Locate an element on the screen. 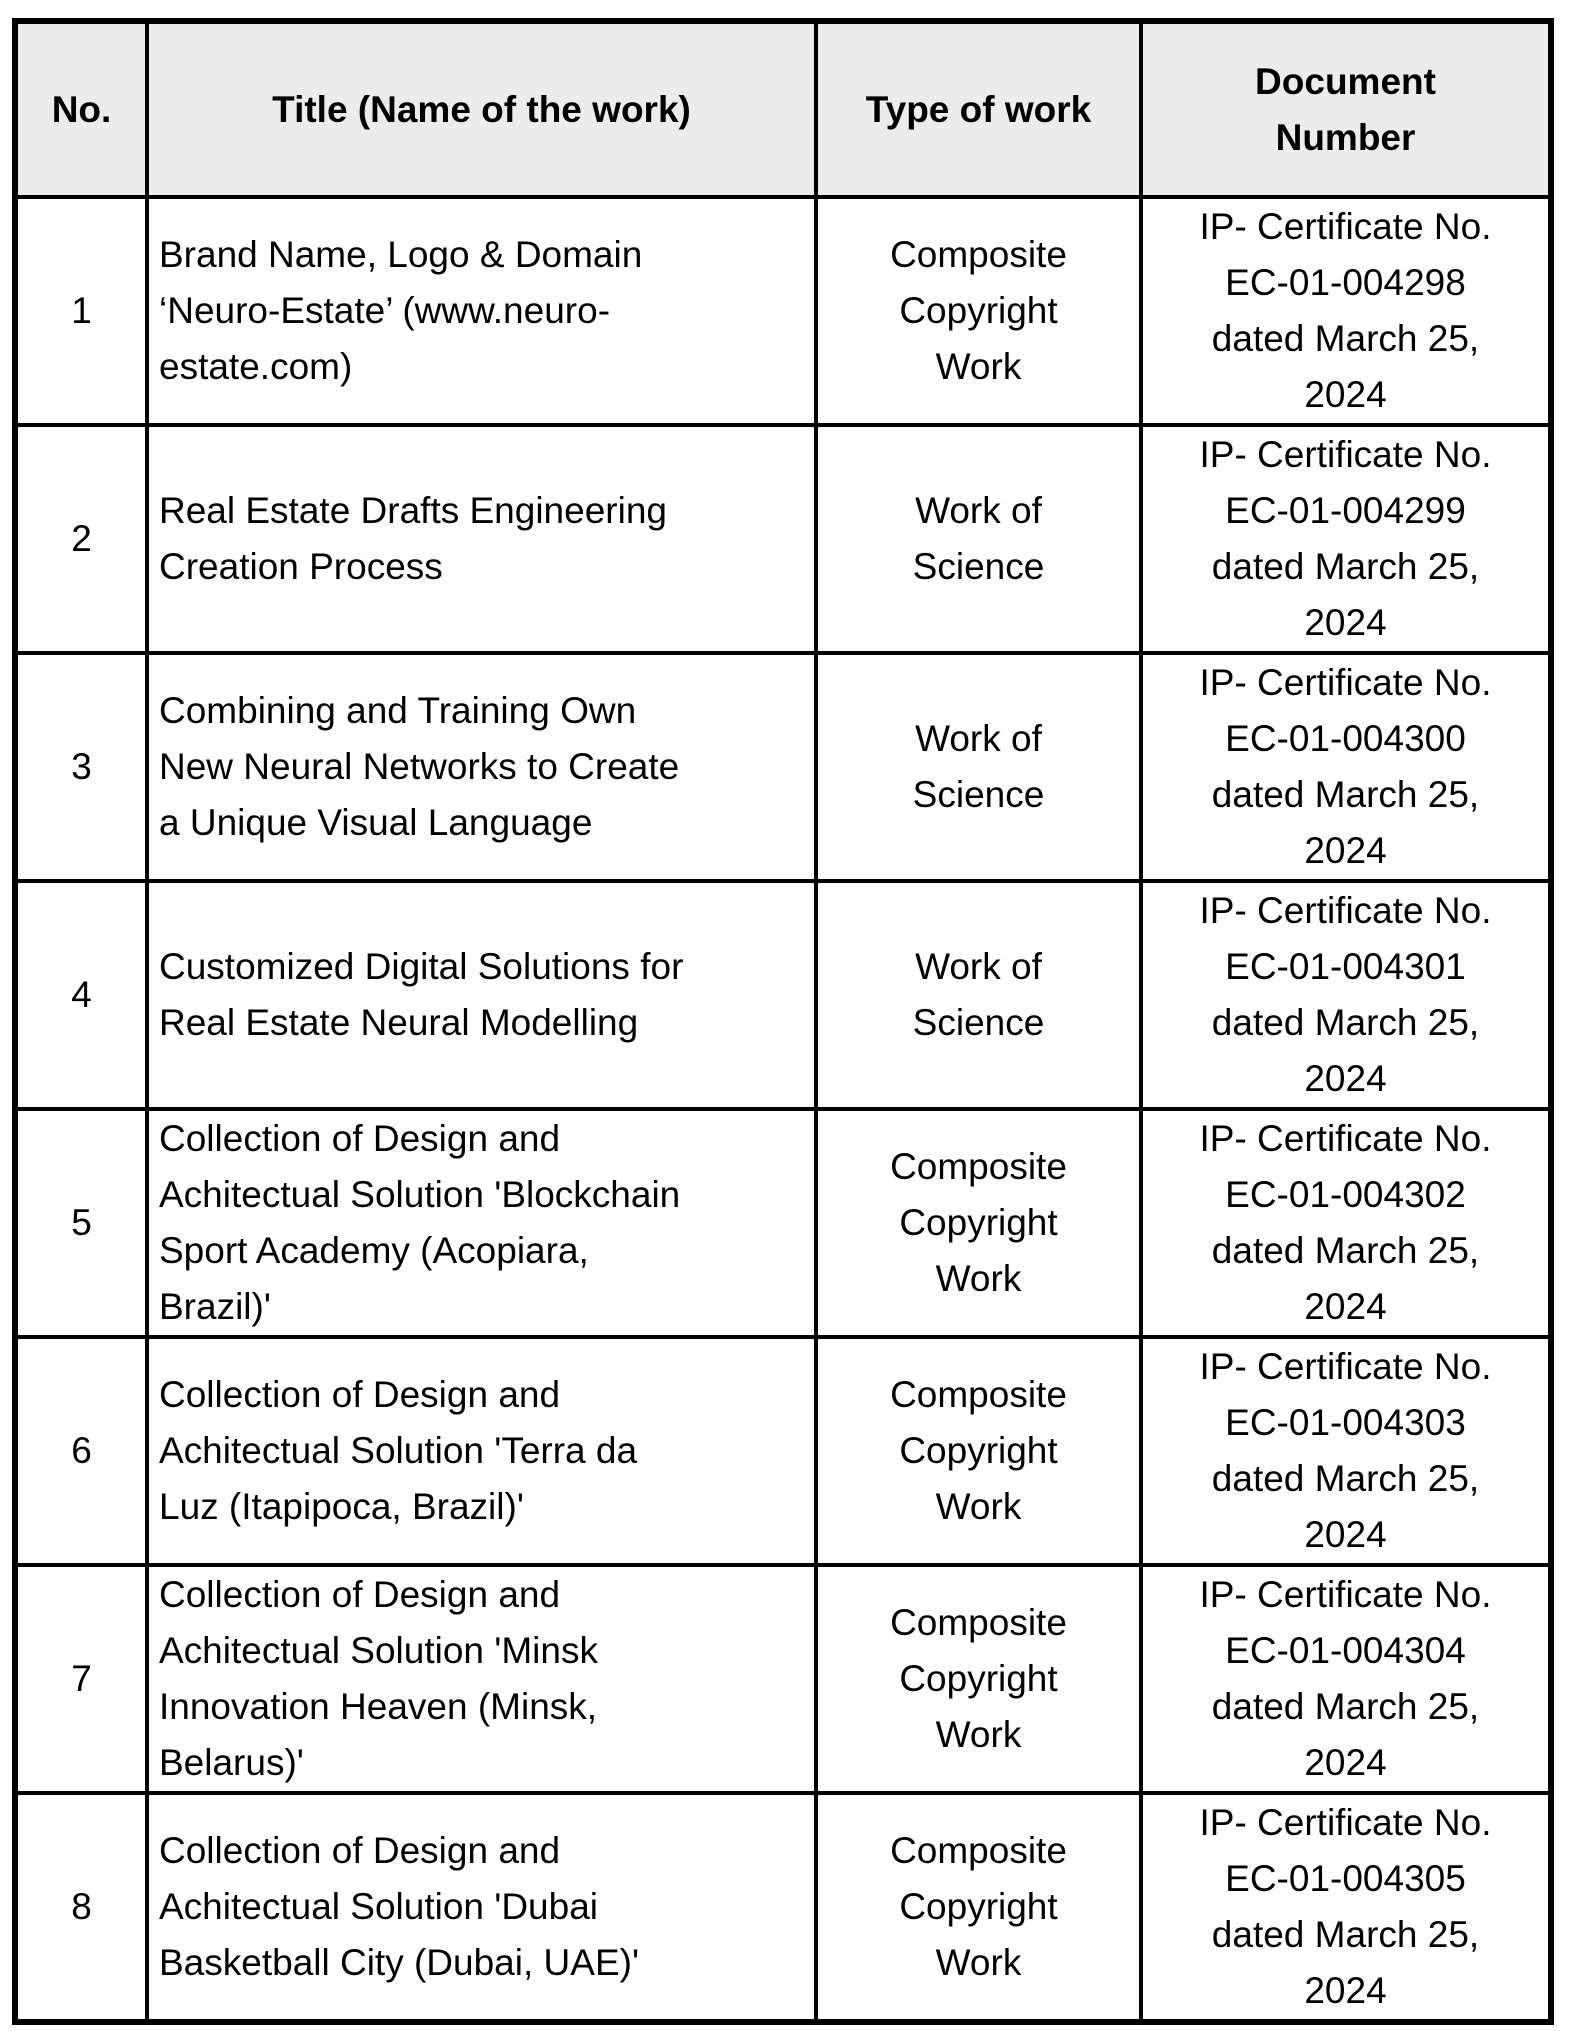 This screenshot has width=1579, height=2031. column-header-no: No. is located at coordinates (81, 109).